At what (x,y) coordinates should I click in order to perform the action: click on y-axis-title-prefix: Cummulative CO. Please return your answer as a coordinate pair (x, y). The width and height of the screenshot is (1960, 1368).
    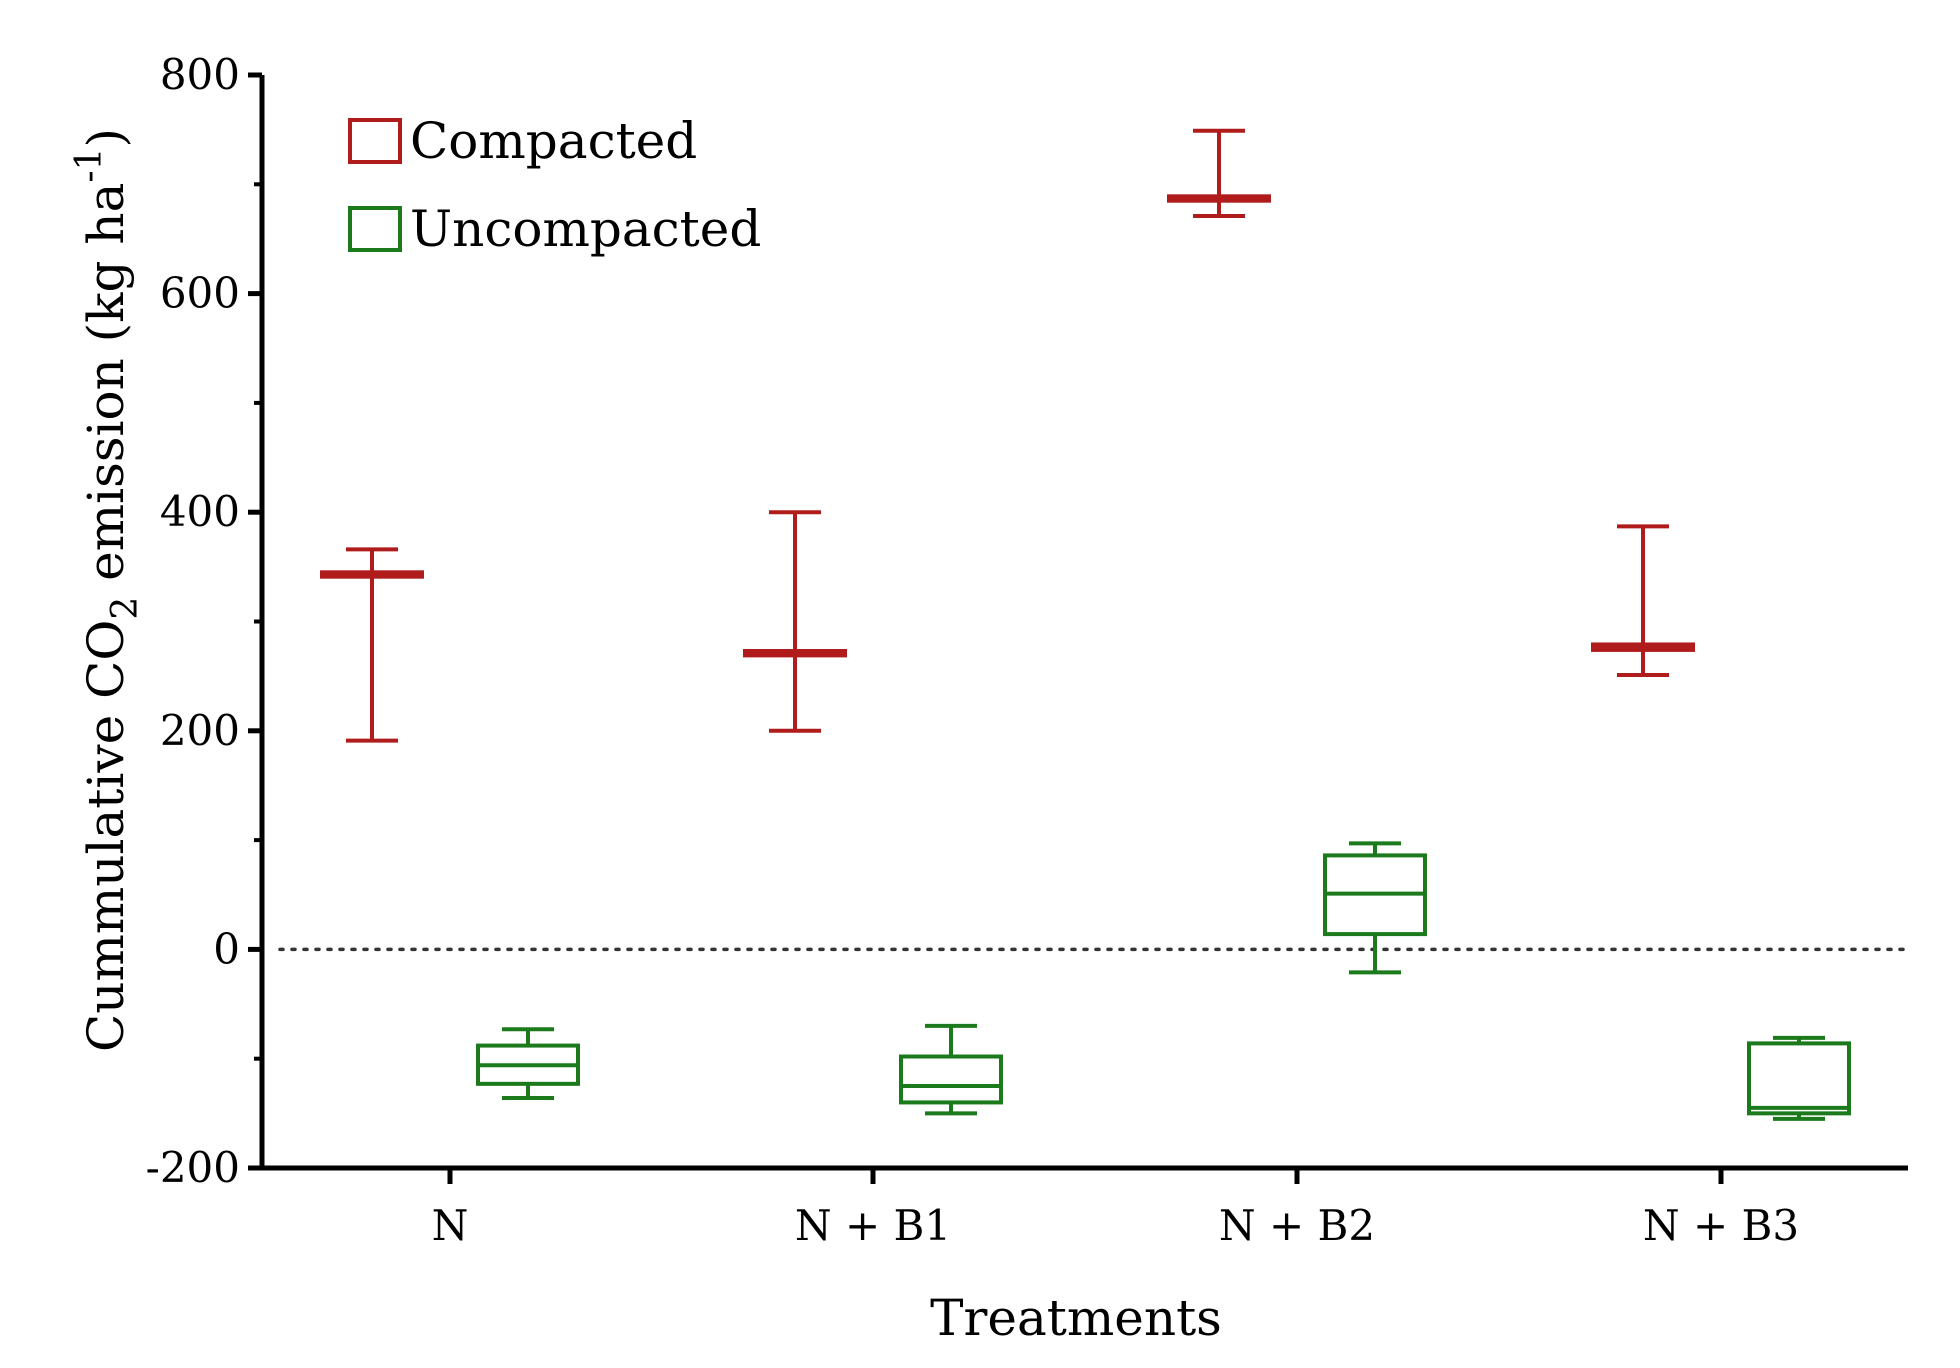
    Looking at the image, I should click on (106, 836).